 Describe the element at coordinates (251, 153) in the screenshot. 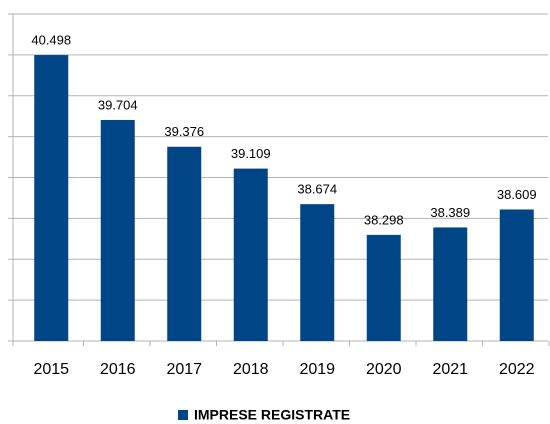

I see `value-label: 39.109` at that location.